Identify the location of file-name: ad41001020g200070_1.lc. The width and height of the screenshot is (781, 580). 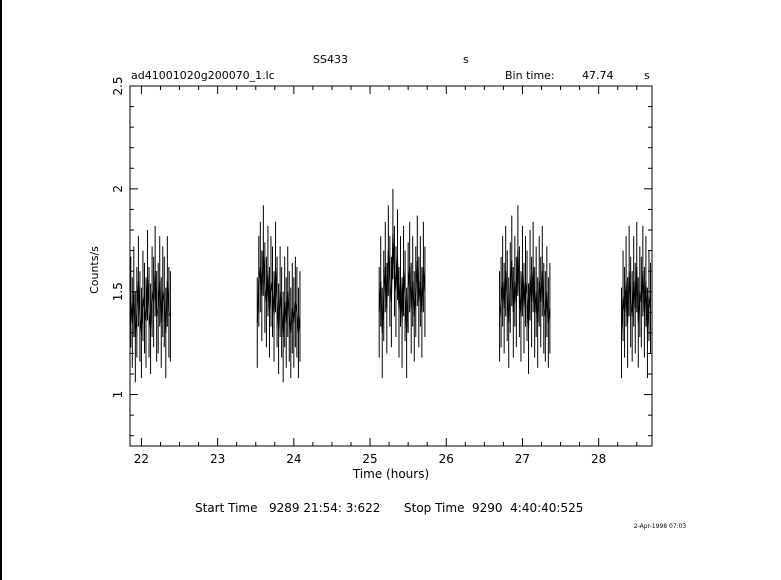
(203, 75).